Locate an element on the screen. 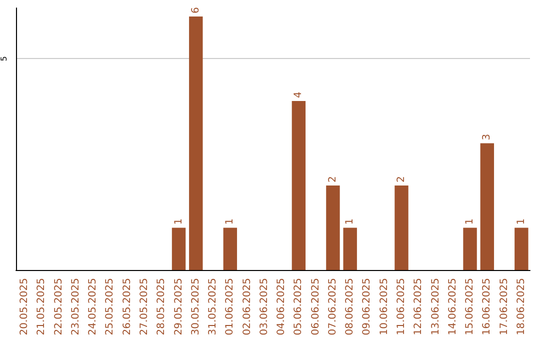  x-tick-label: 15.06.2025 is located at coordinates (470, 307).